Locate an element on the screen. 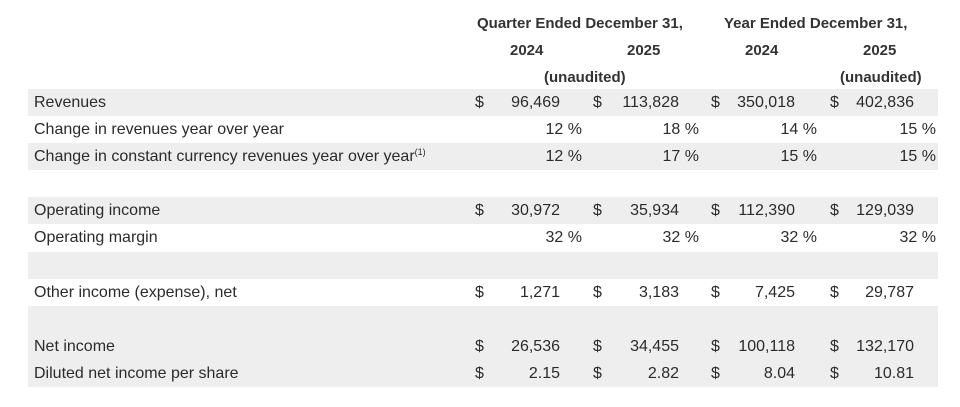 Image resolution: width=960 pixels, height=407 pixels. y2024-value: 14 % is located at coordinates (798, 129).